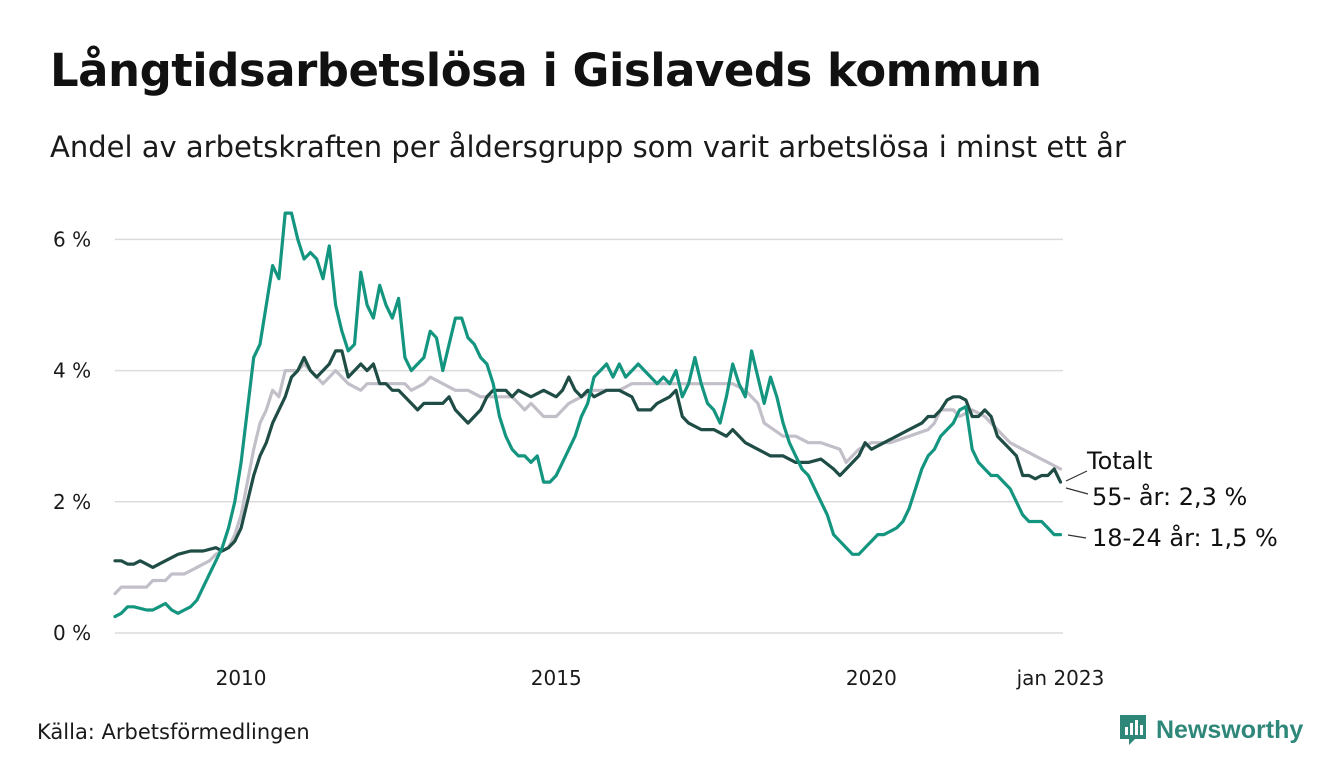 The image size is (1340, 780). I want to click on series-end-label: 18-24 år: 1,5 %, so click(1185, 537).